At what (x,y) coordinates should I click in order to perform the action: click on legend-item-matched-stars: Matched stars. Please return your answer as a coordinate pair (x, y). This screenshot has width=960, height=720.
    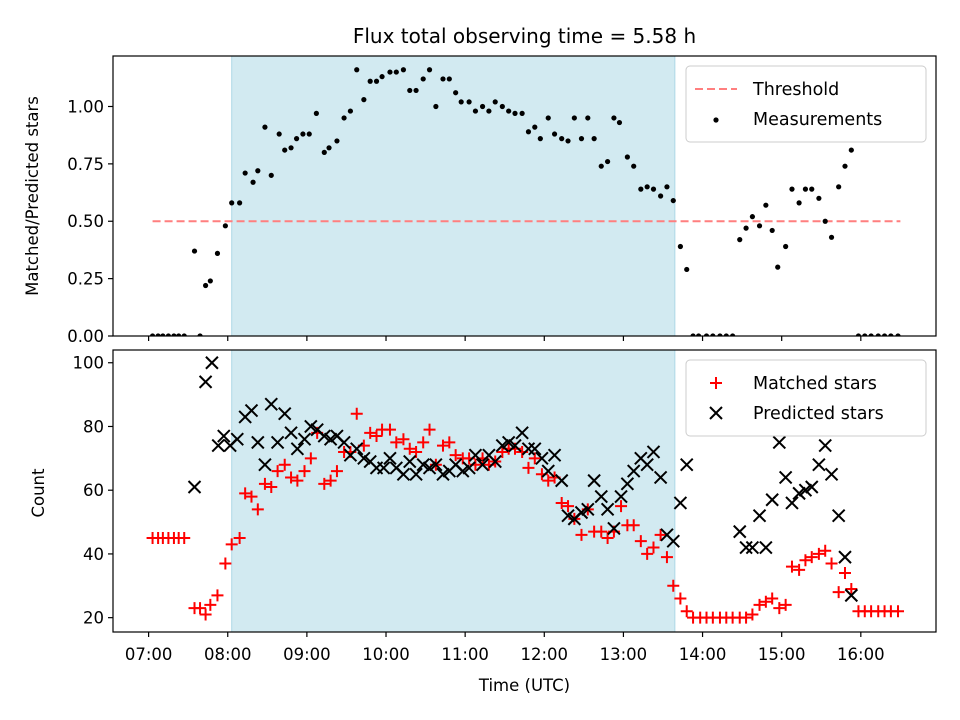
    Looking at the image, I should click on (793, 384).